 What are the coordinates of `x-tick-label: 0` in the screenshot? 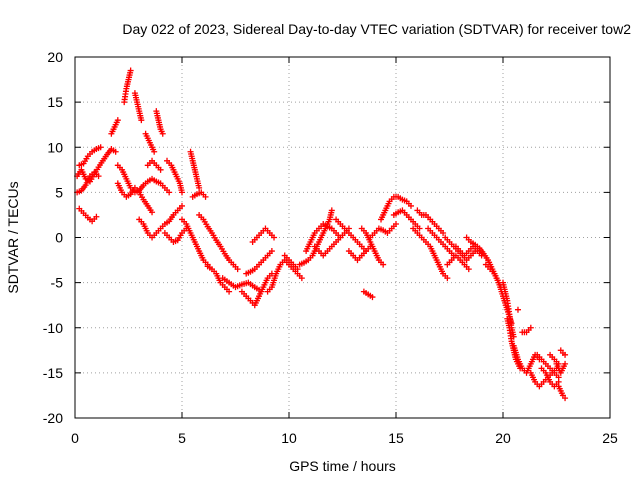 It's located at (75, 438).